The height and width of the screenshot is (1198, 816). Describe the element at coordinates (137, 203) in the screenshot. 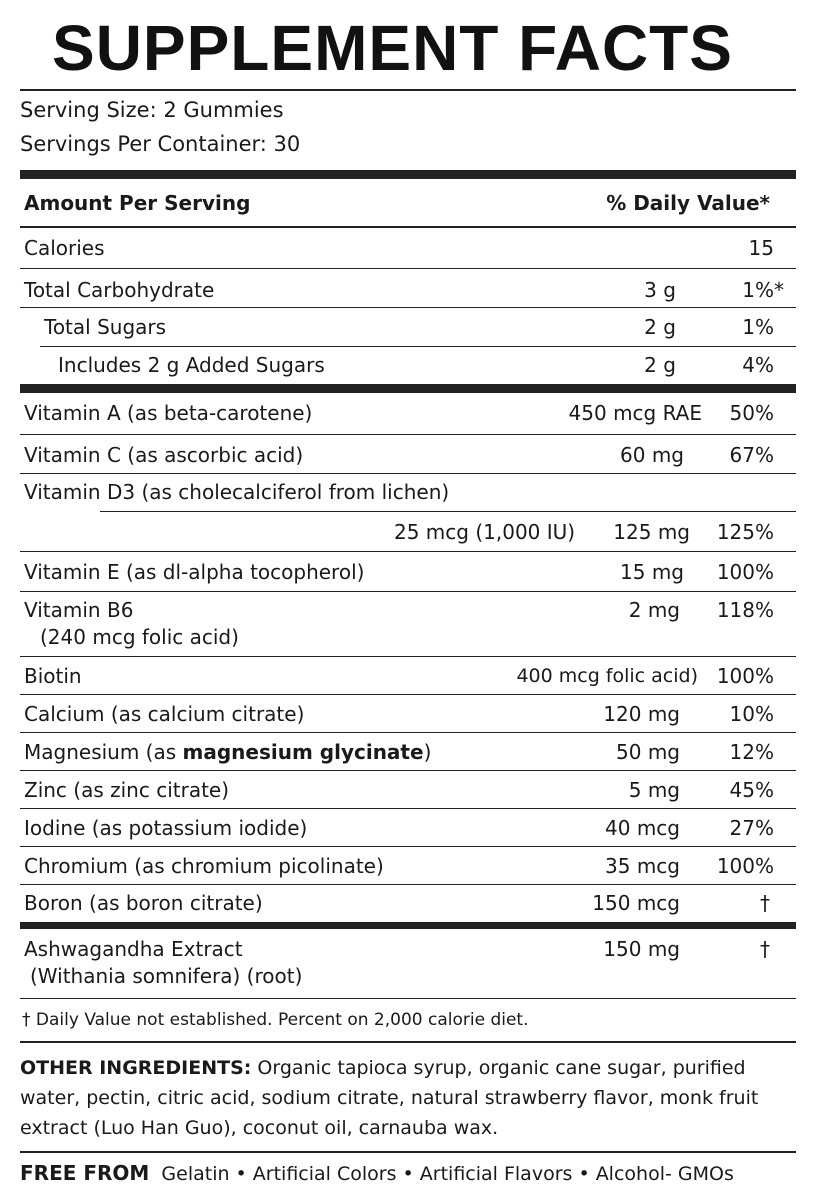

I see `amount-per-serving-header: Amount Per Serving` at that location.